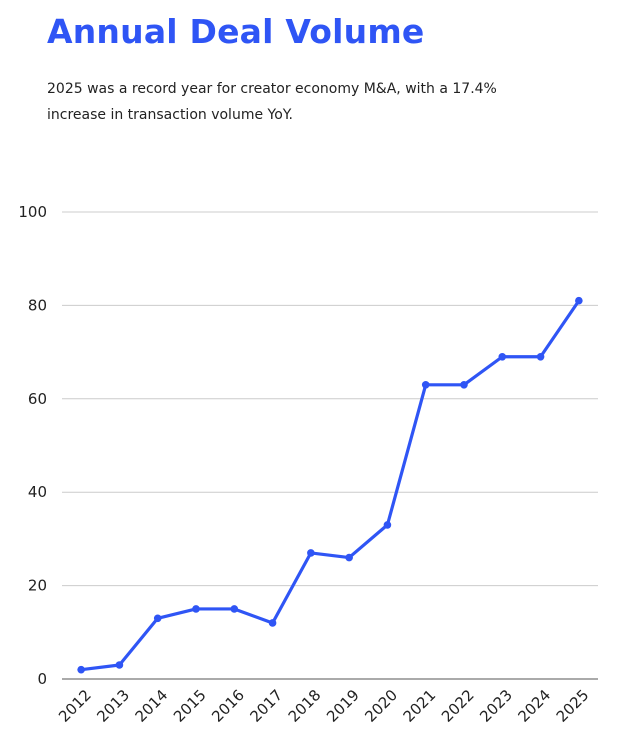  What do you see at coordinates (266, 706) in the screenshot?
I see `x-tick-label: 2017` at bounding box center [266, 706].